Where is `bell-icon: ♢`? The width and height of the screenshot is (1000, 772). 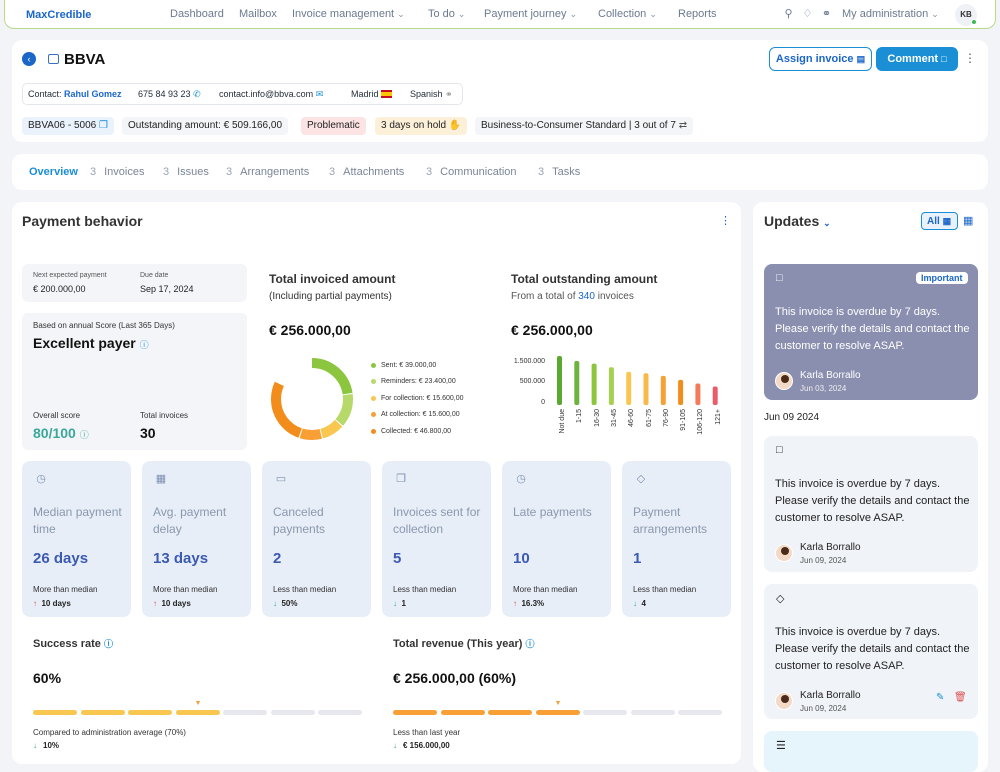
bell-icon: ♢ is located at coordinates (807, 14).